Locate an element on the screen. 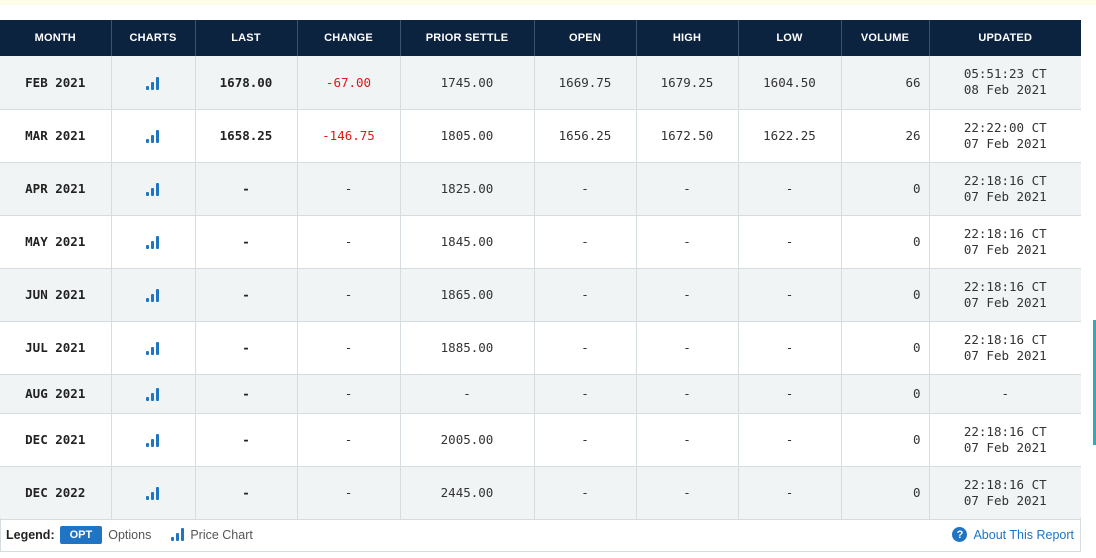 This screenshot has width=1096, height=558. header-open: OPEN is located at coordinates (585, 38).